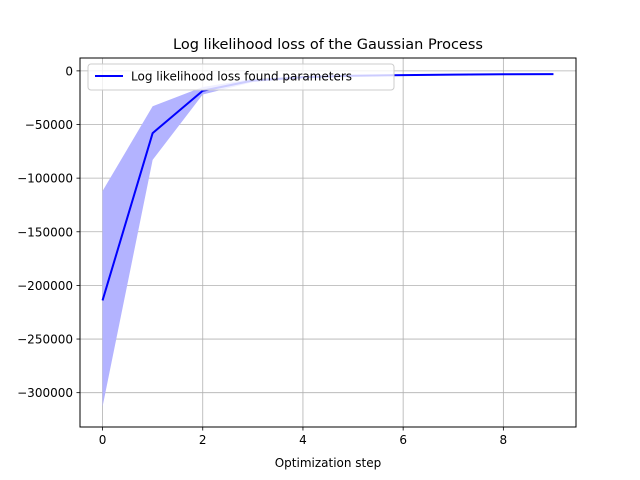 The height and width of the screenshot is (480, 640). I want to click on x-axis-ticks: 0 2 4 6 8, so click(303, 437).